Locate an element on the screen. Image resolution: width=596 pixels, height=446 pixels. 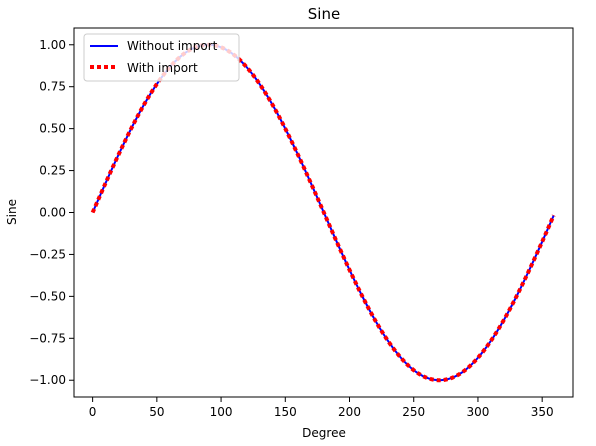
x-tick-label: 150 is located at coordinates (285, 412).